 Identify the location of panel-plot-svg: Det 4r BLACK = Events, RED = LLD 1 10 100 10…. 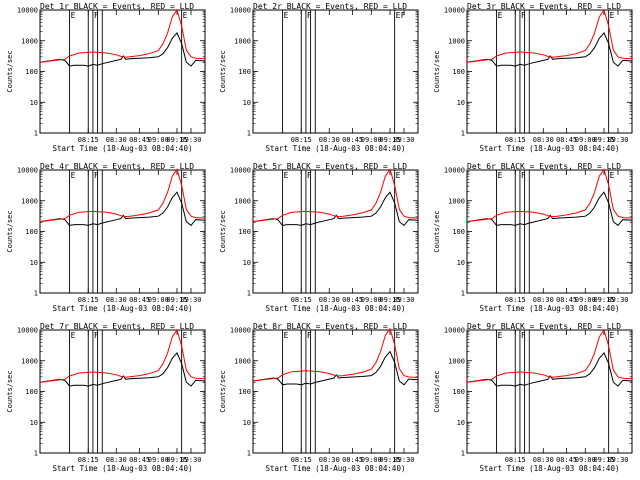
(106, 237).